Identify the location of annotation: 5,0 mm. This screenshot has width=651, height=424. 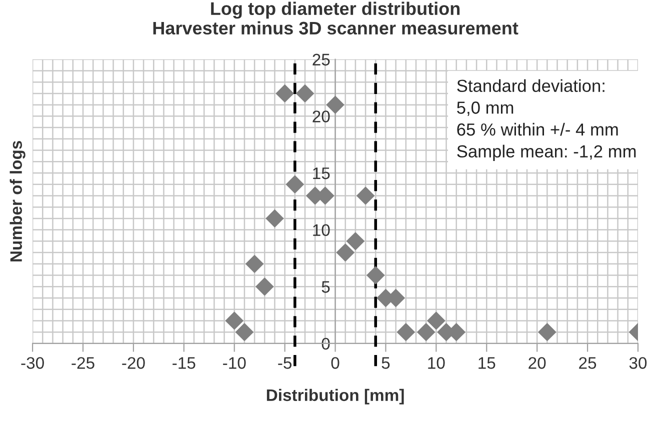
(485, 109).